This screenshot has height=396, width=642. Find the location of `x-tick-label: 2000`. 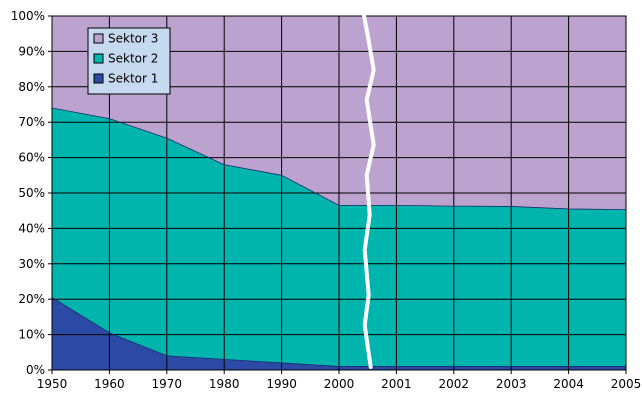

x-tick-label: 2000 is located at coordinates (339, 384).